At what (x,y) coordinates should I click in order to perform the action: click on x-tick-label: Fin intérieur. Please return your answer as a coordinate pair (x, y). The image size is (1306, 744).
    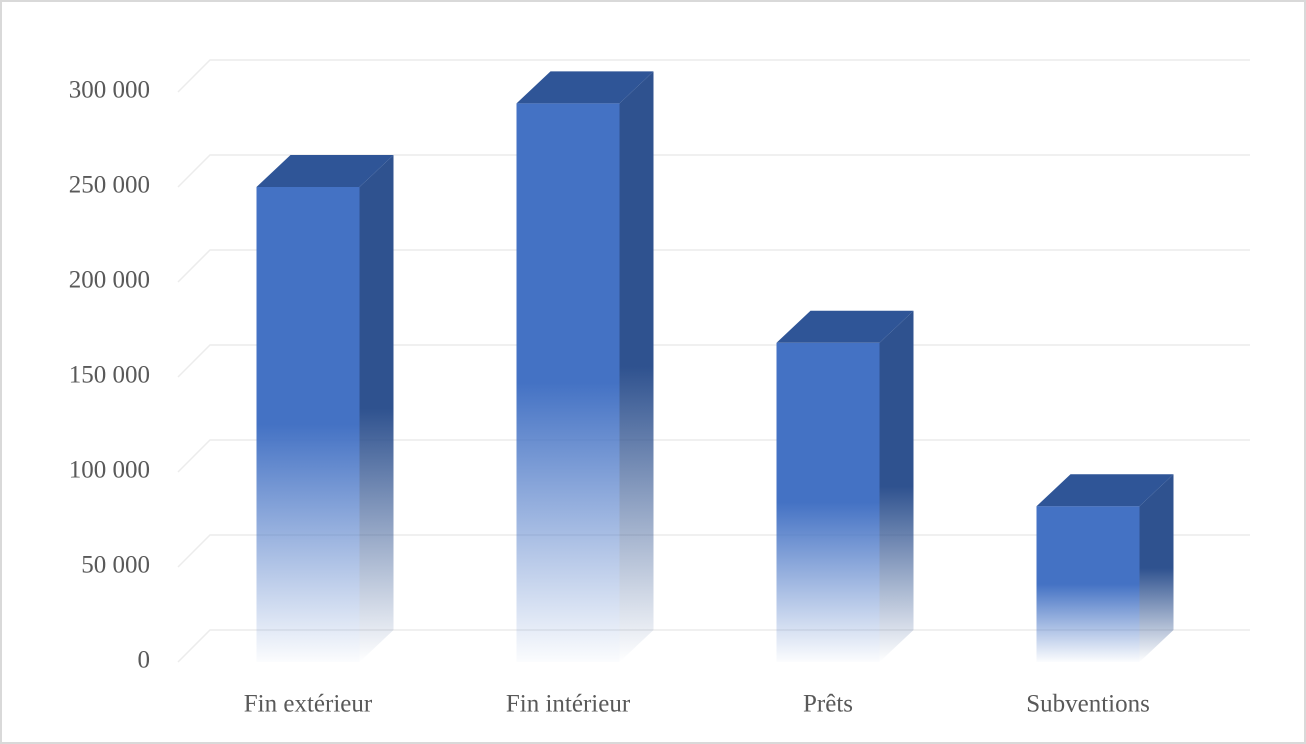
    Looking at the image, I should click on (568, 704).